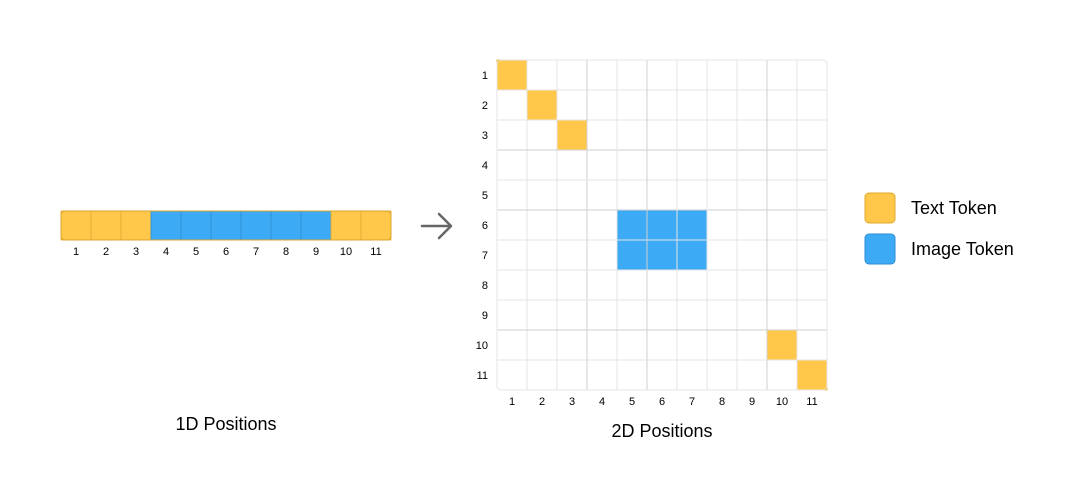 The image size is (1080, 497). I want to click on grid-col-label: 2, so click(542, 402).